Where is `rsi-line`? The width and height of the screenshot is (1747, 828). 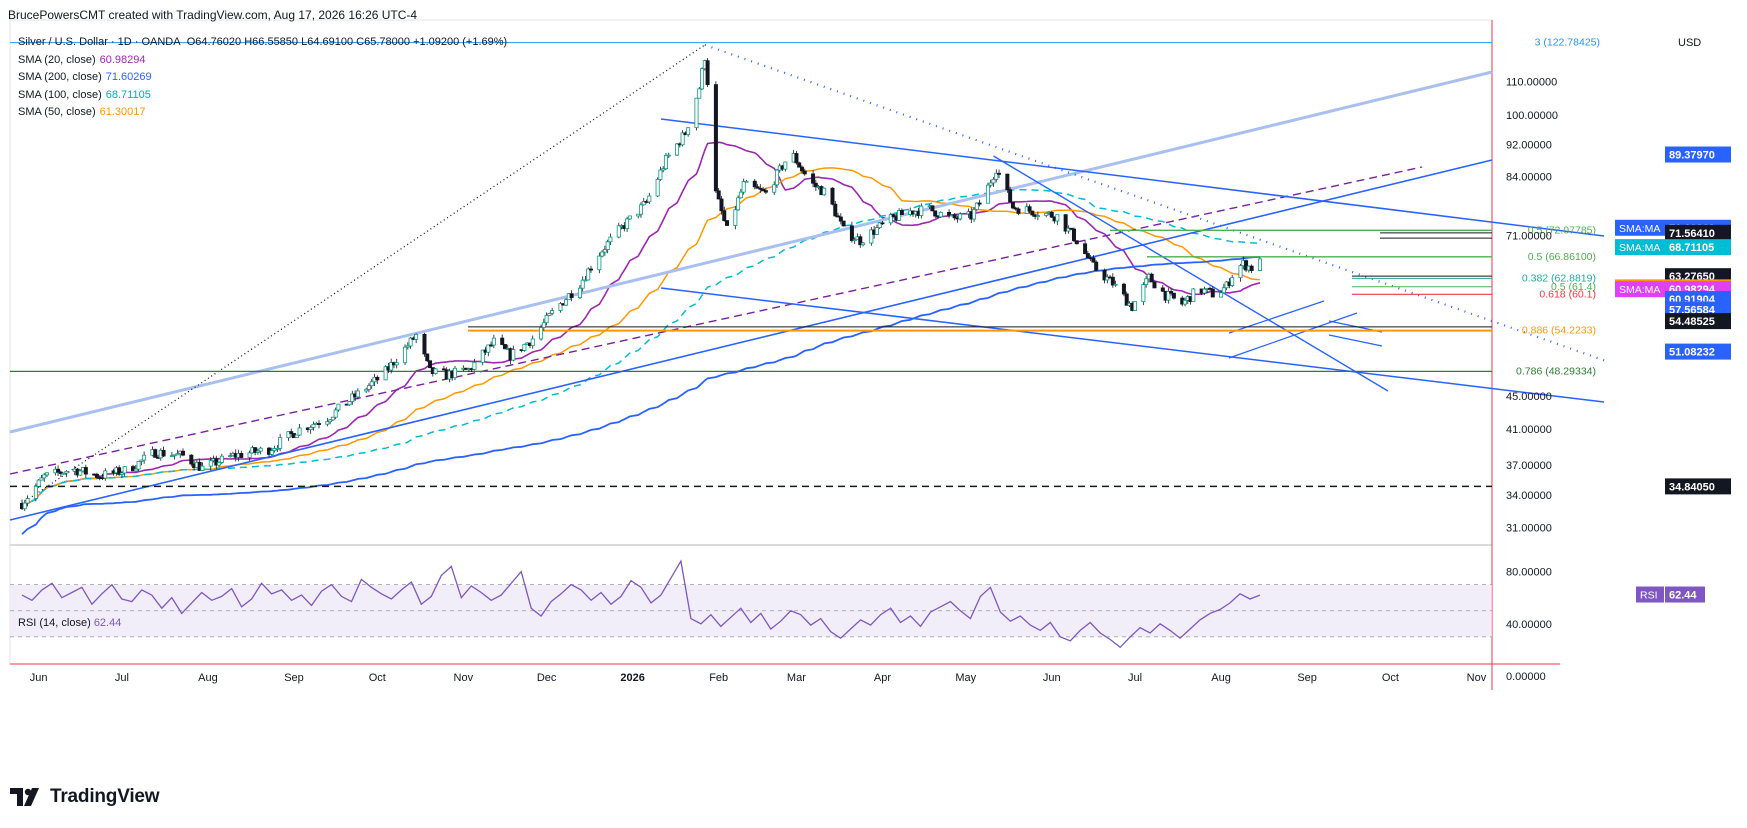 rsi-line is located at coordinates (641, 604).